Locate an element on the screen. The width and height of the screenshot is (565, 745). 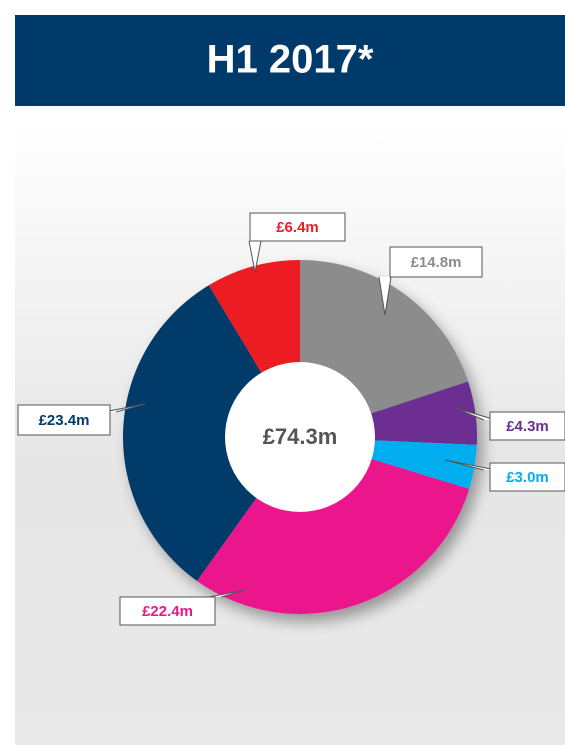
value-label: £4.3m is located at coordinates (527, 426).